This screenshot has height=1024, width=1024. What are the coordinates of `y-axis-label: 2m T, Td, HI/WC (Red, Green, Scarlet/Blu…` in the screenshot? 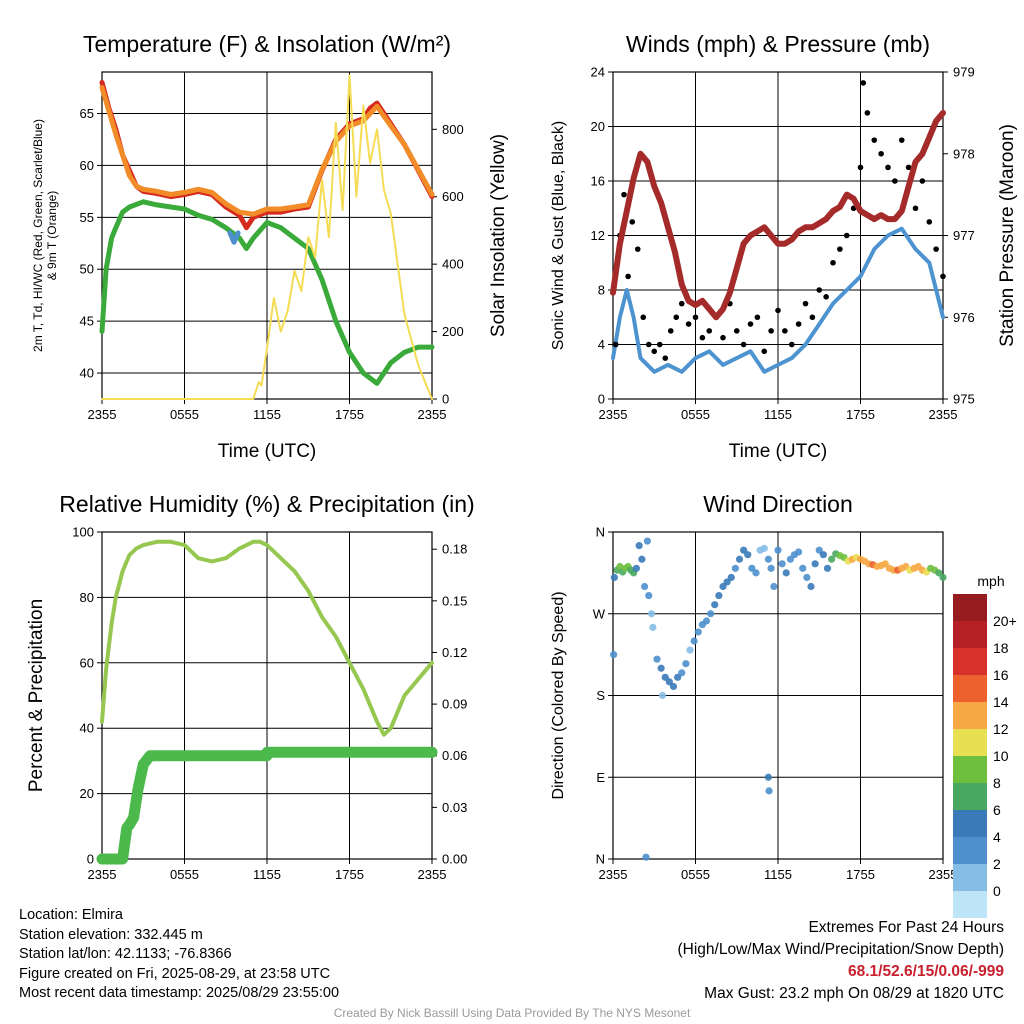 It's located at (38, 235).